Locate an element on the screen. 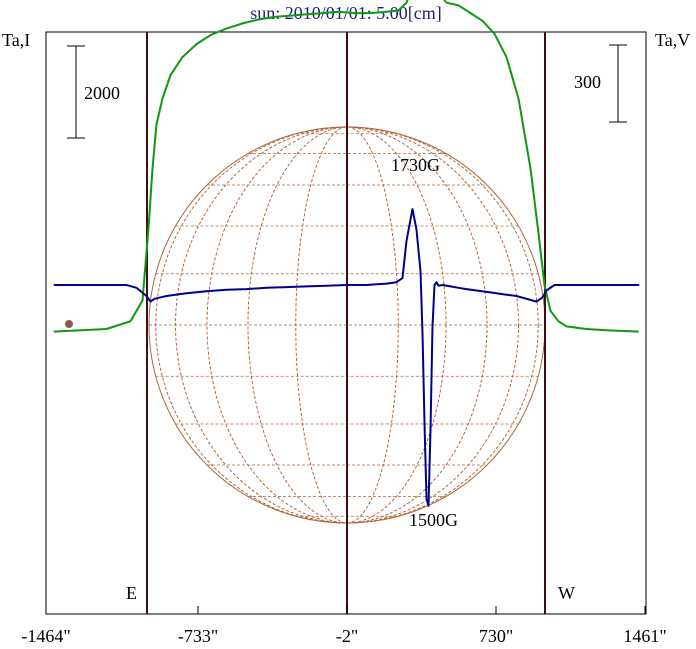  left-axis-label: Ta,I is located at coordinates (16, 40).